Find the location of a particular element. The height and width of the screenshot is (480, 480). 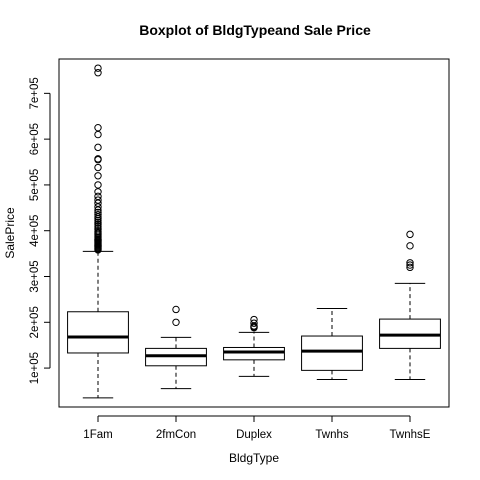

x-tick-label: 1Fam is located at coordinates (97, 435).